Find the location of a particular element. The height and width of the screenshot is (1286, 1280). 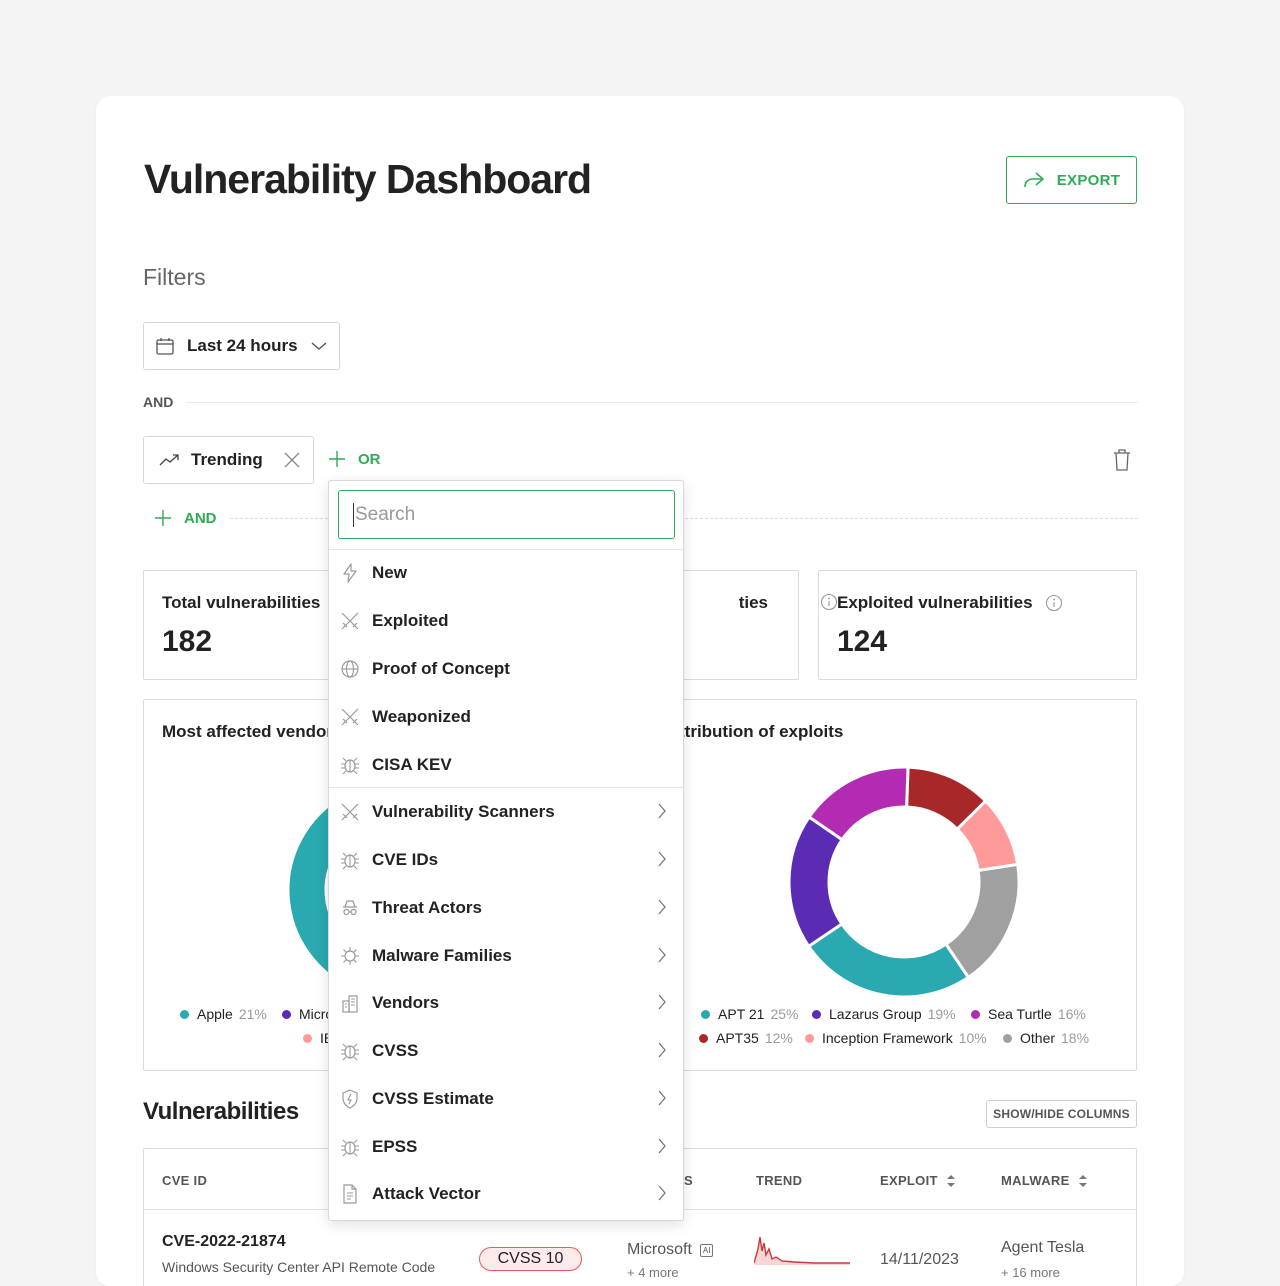

legend-pct: 18% is located at coordinates (1075, 1038).